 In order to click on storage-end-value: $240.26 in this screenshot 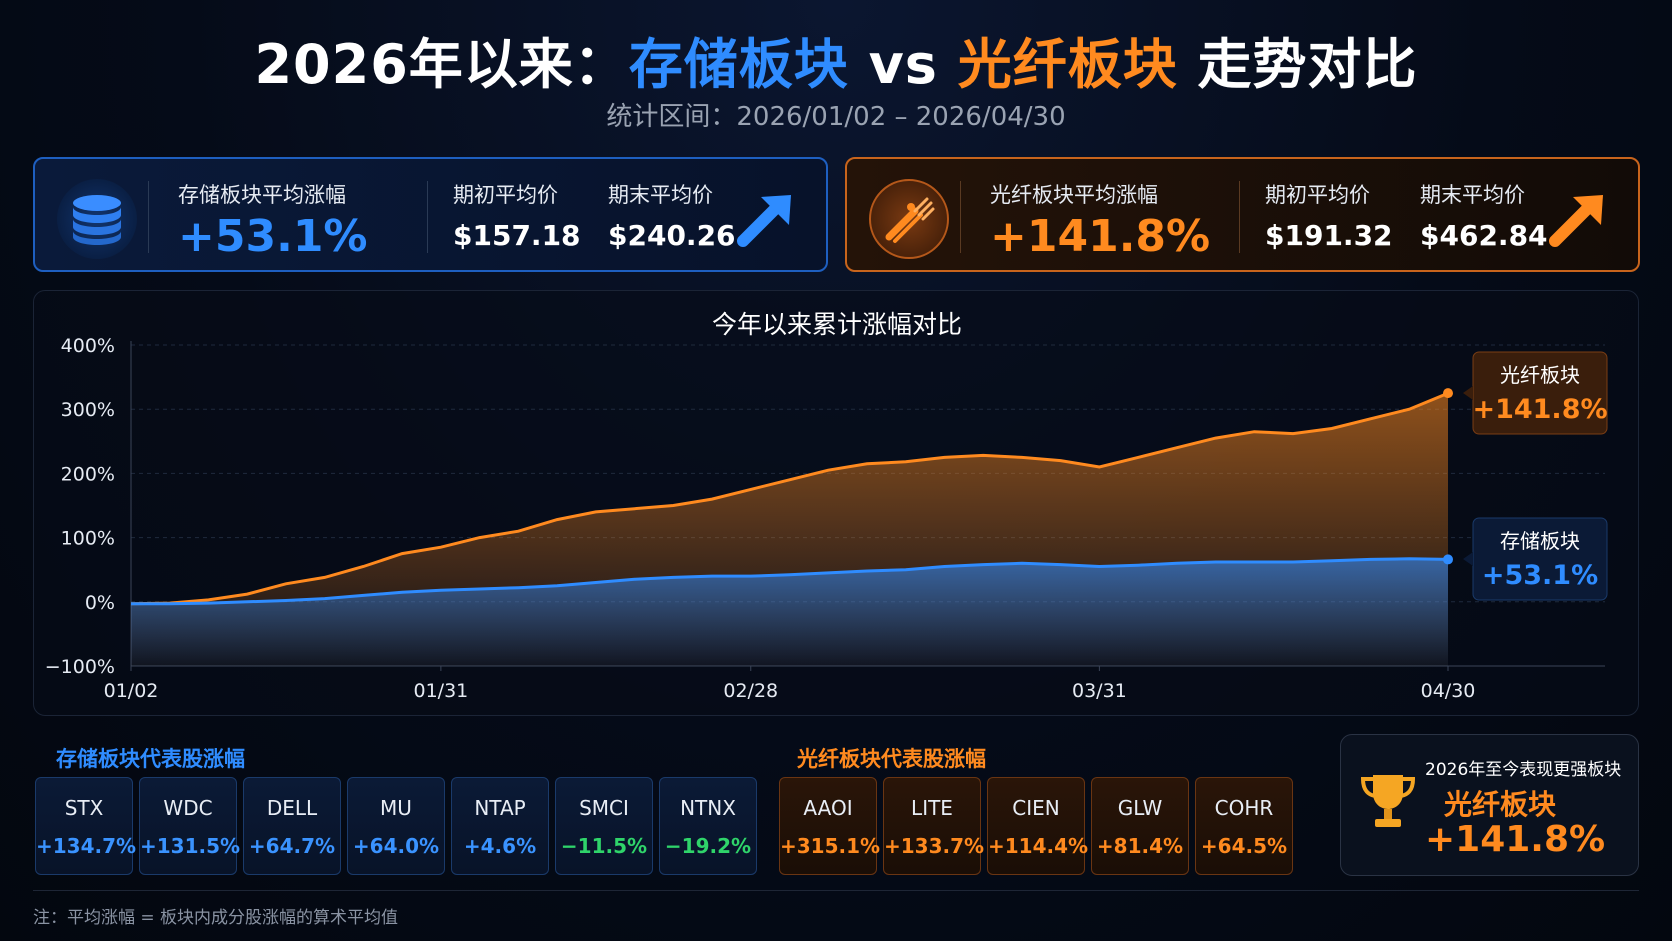, I will do `click(672, 235)`.